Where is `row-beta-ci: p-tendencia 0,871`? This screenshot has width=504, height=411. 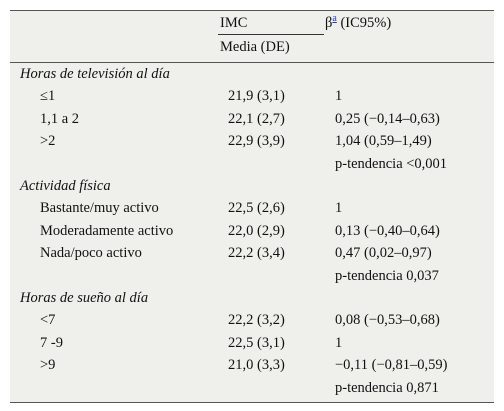 row-beta-ci: p-tendencia 0,871 is located at coordinates (387, 387).